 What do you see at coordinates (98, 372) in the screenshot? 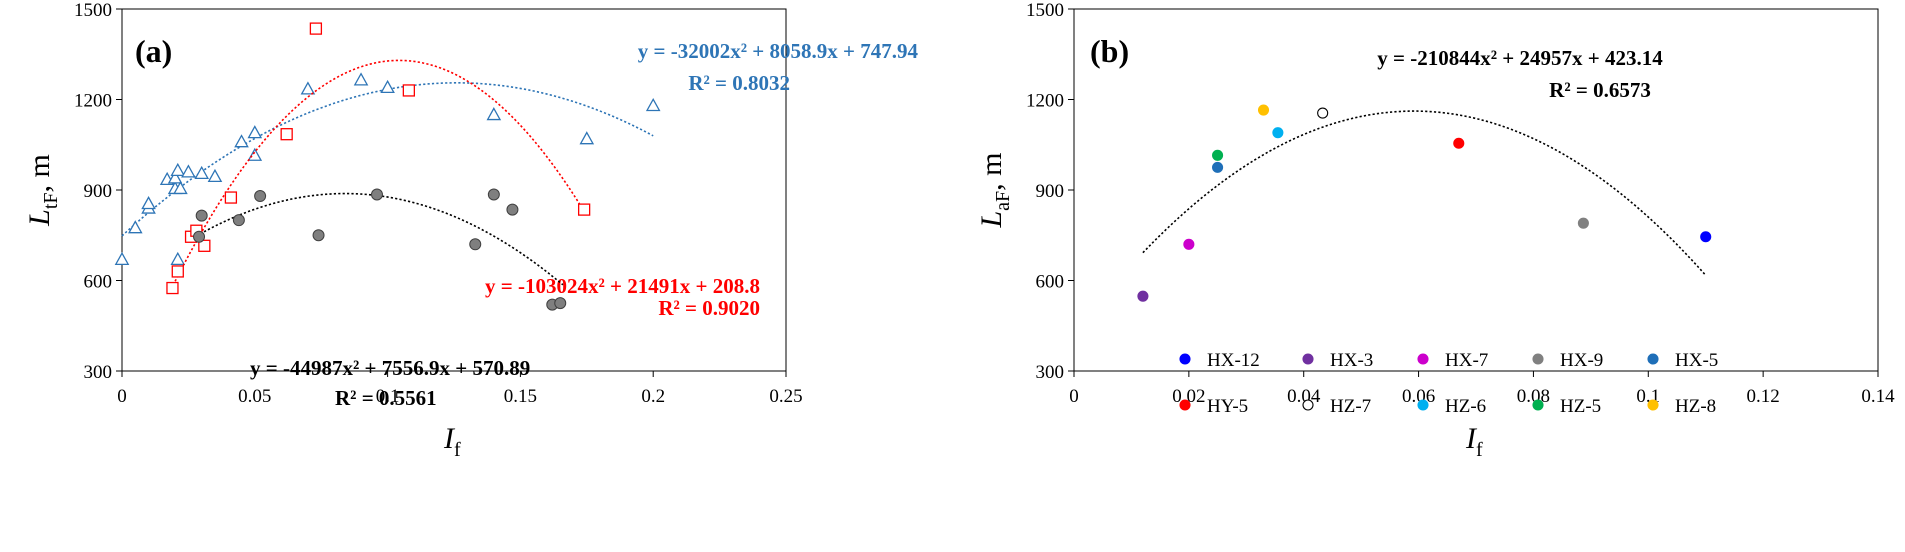
I see `y-tick-label: 300` at bounding box center [98, 372].